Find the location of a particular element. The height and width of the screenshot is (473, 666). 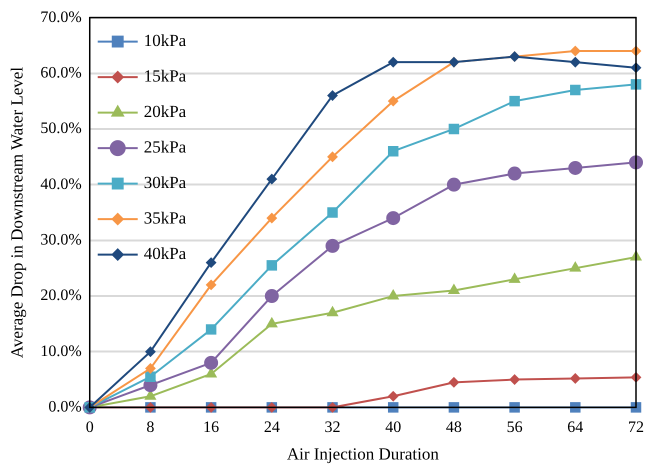

y-tick-label: 50.0% is located at coordinates (61, 129).